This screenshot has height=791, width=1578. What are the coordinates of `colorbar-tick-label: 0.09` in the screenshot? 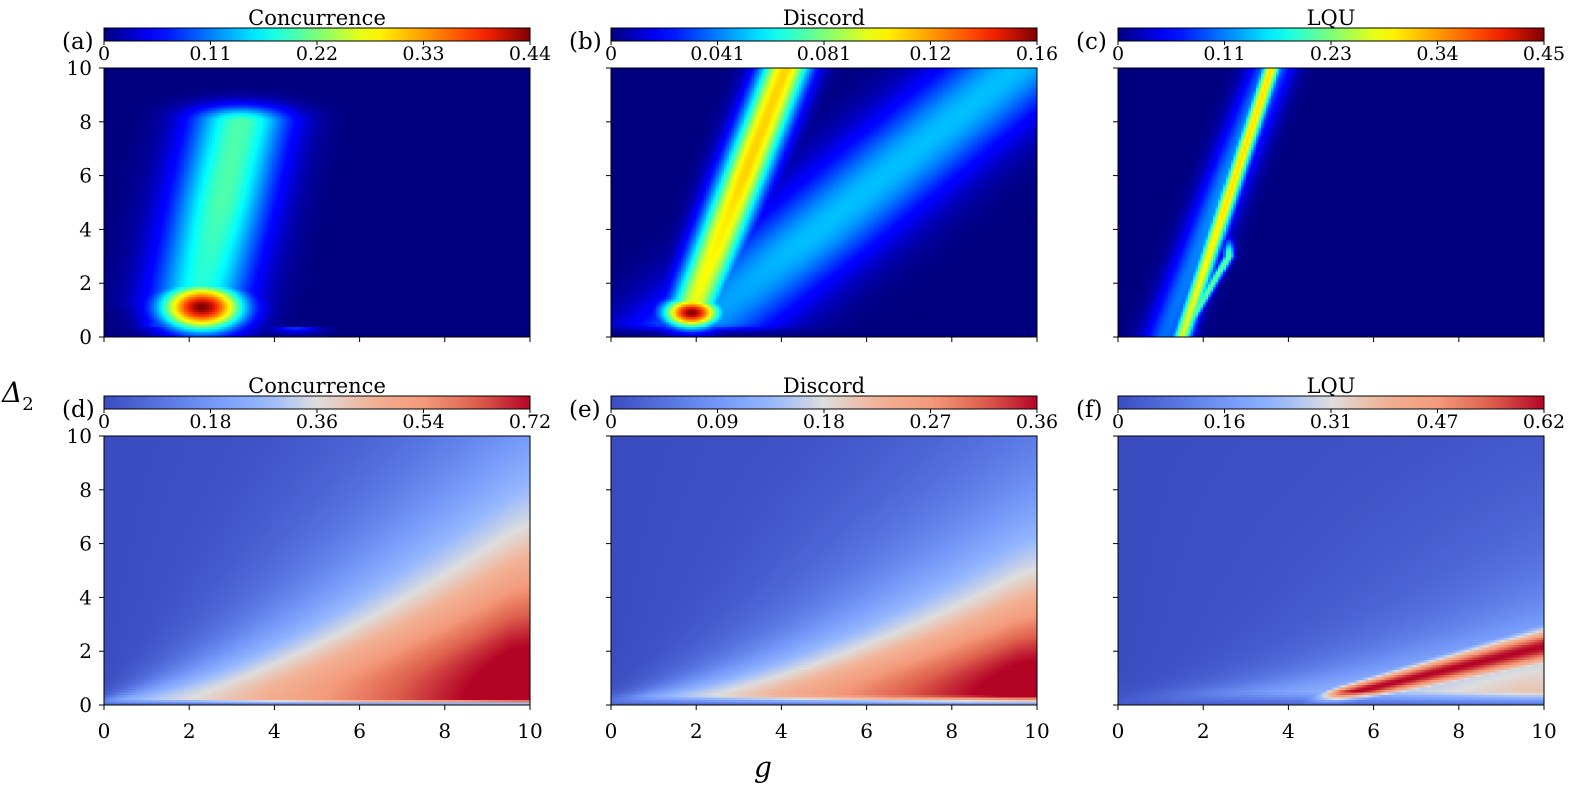 It's located at (717, 422).